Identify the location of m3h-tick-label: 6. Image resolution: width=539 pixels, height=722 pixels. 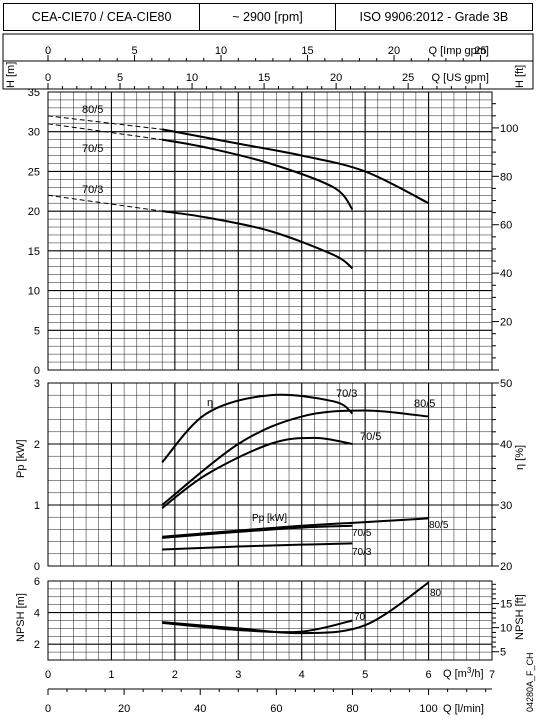
(429, 675).